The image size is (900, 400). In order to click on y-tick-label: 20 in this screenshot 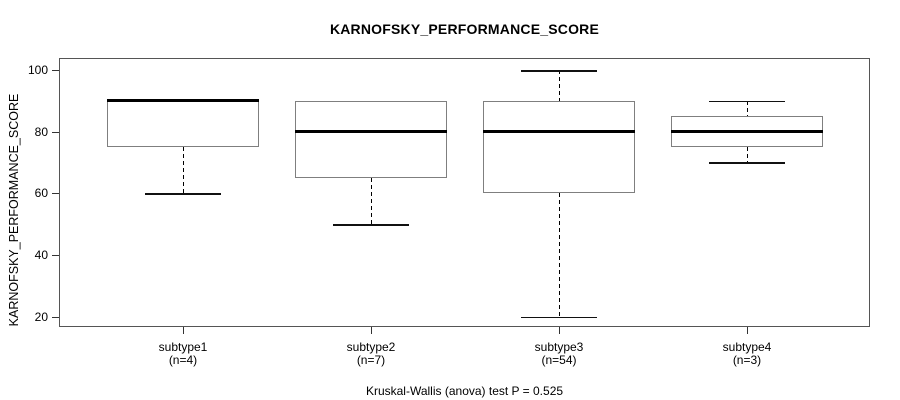, I will do `click(41, 316)`.